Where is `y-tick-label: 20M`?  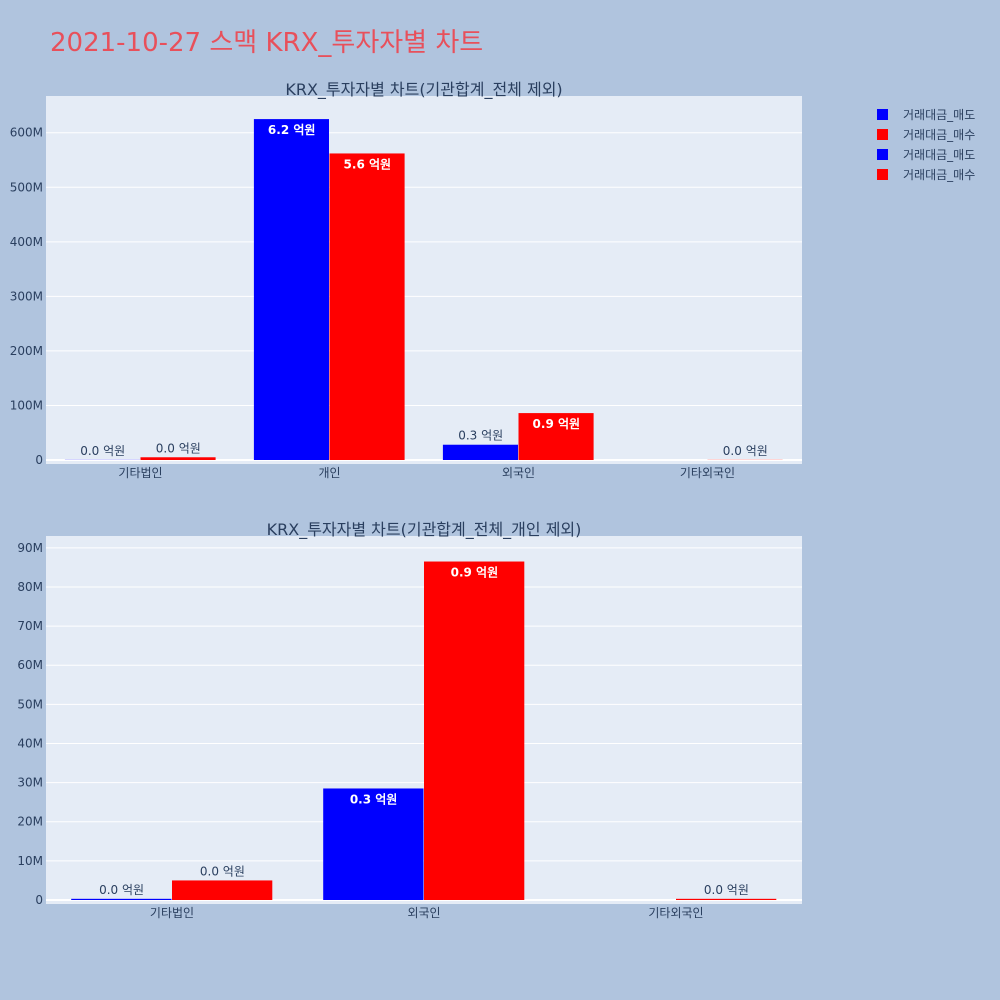 y-tick-label: 20M is located at coordinates (30, 822).